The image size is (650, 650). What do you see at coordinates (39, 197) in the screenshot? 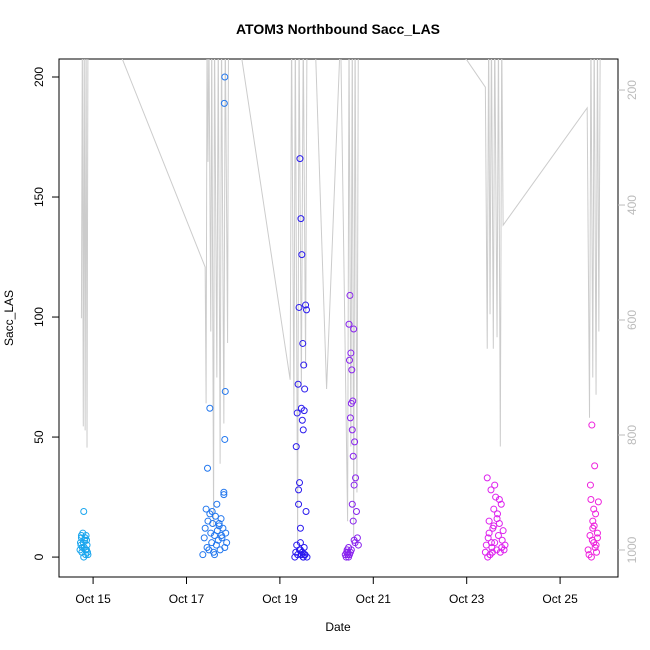
I see `y-tick-label: 150` at bounding box center [39, 197].